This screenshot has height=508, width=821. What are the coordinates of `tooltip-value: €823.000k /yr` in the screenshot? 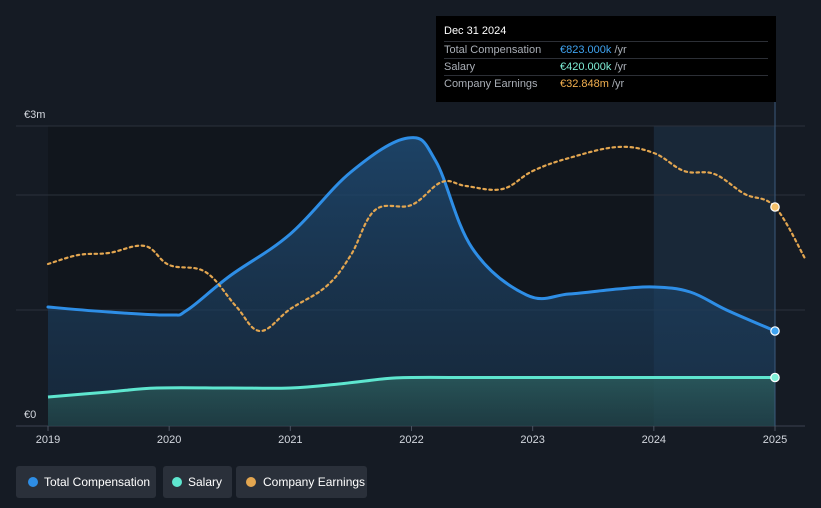 It's located at (593, 50).